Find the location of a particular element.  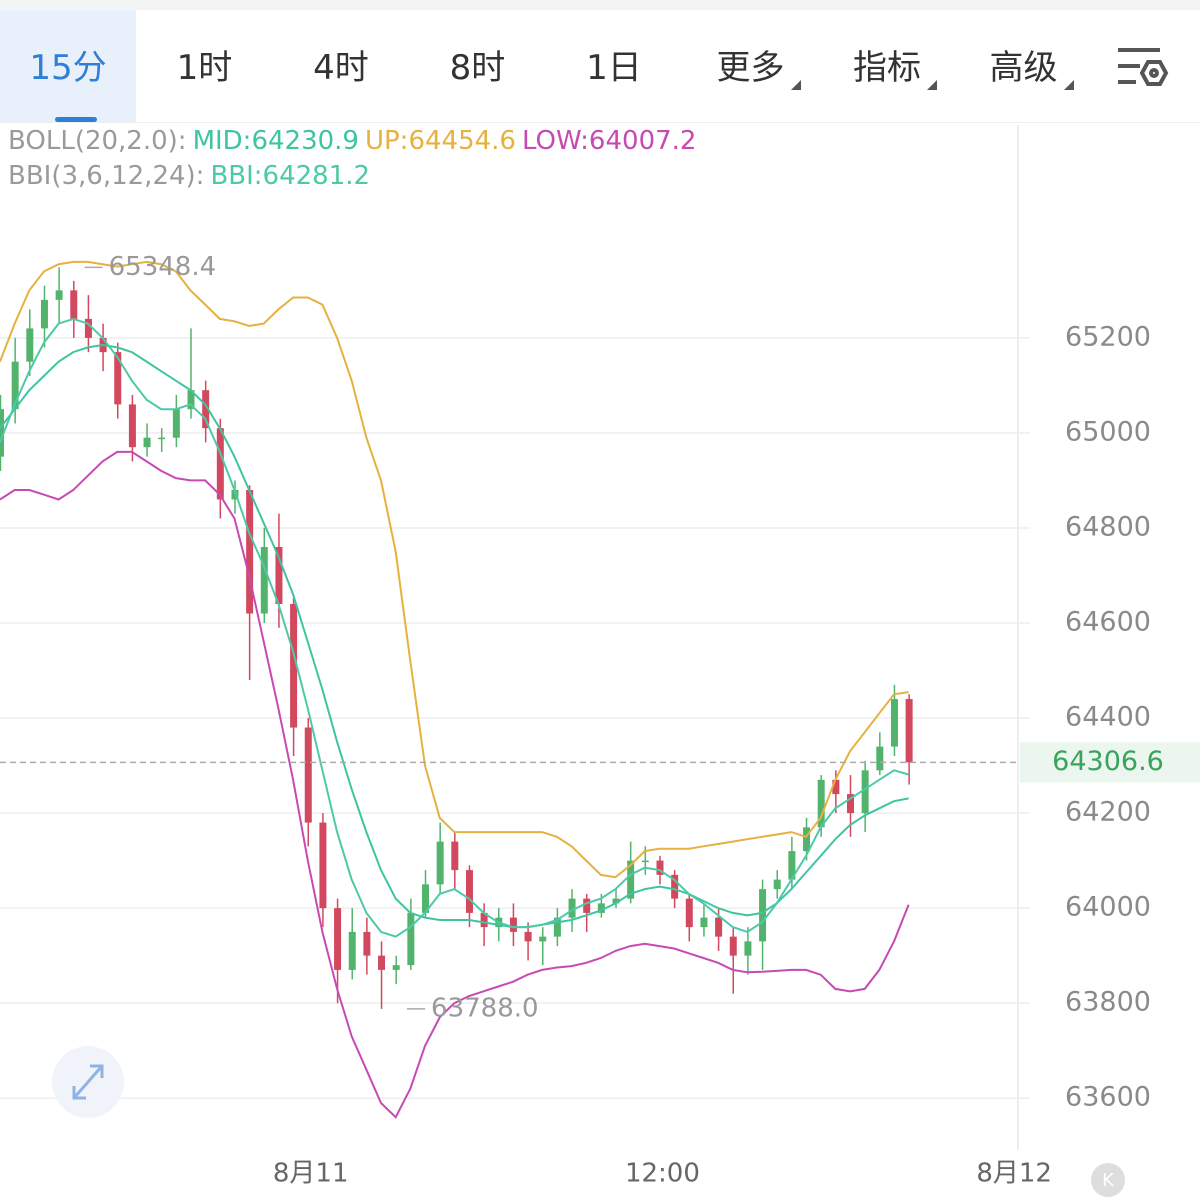

y-tick-label: 64800 is located at coordinates (1108, 526).